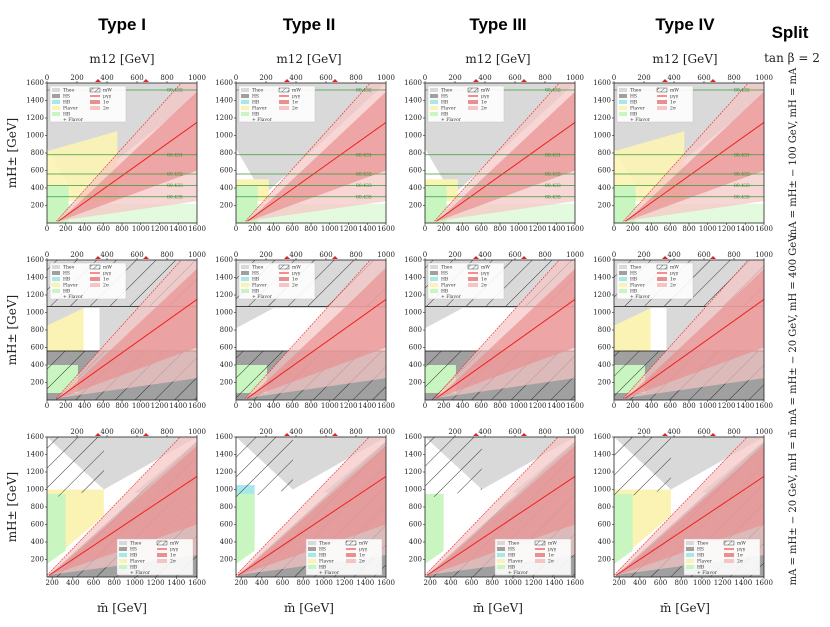 This screenshot has height=627, width=830. I want to click on x-tick-label: 1400, so click(554, 583).